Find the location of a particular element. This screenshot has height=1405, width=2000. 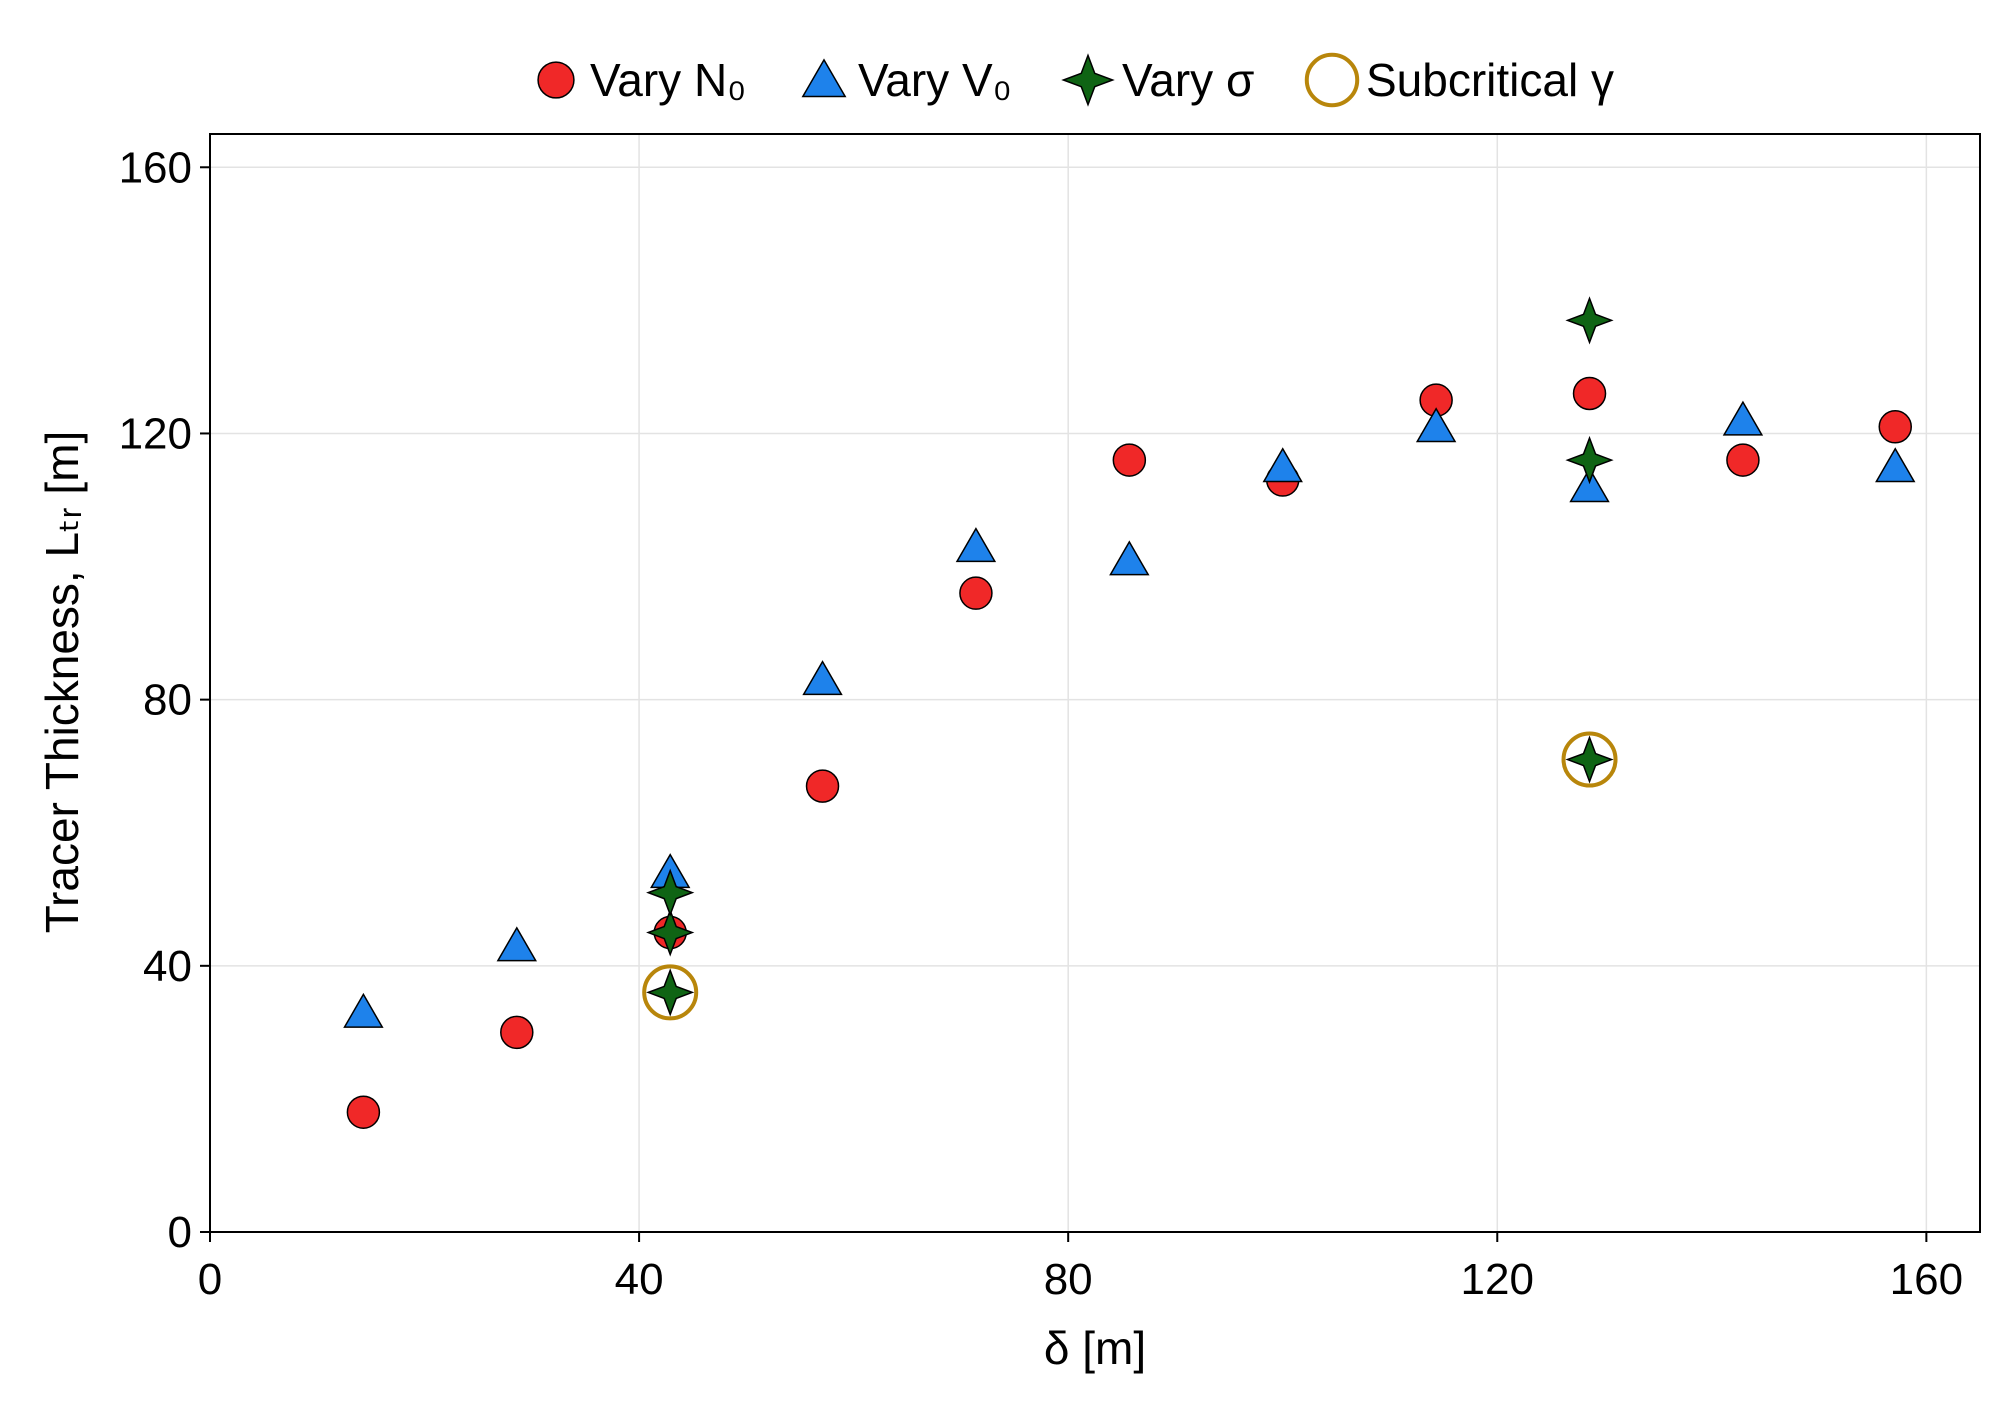

x-tick-label: 40 is located at coordinates (639, 1279).